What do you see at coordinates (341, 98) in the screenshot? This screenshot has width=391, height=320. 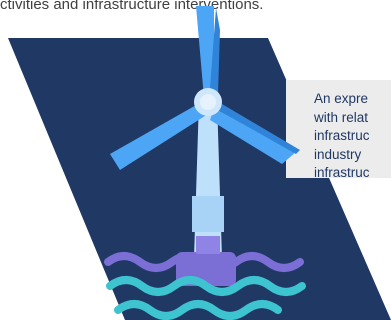 I see `callout-line-1: An expre` at bounding box center [341, 98].